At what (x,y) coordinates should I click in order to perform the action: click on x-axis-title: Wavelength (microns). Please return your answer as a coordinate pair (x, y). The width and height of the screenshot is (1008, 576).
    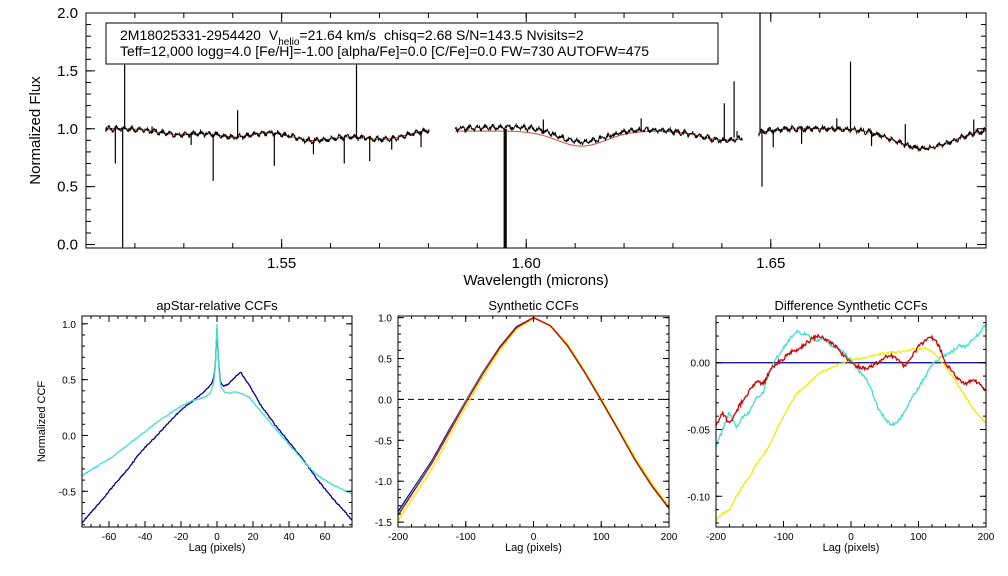
    Looking at the image, I should click on (535, 280).